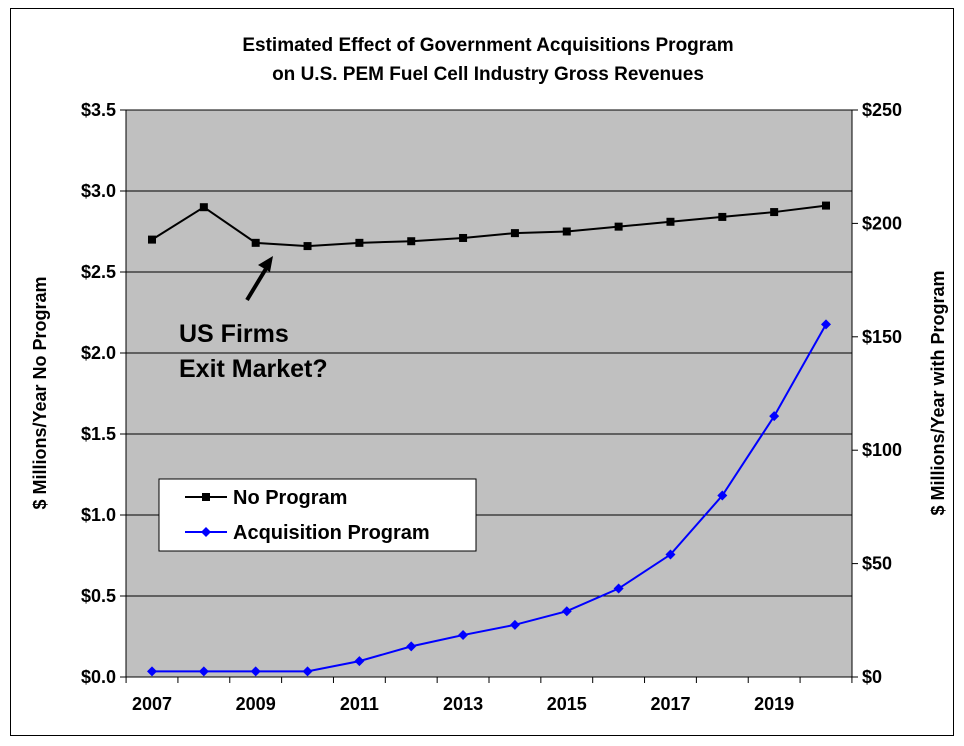  Describe the element at coordinates (670, 704) in the screenshot. I see `x-tick-label: 2017` at that location.